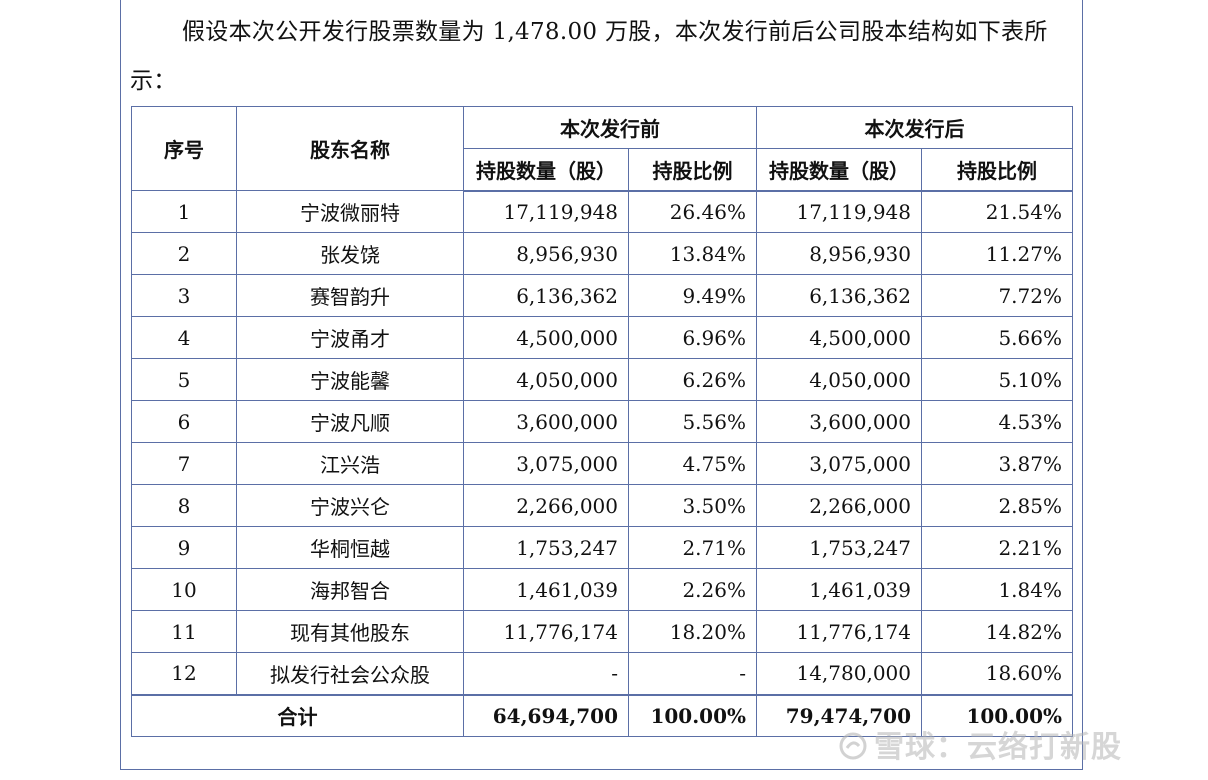  Describe the element at coordinates (997, 673) in the screenshot. I see `row-after-ratio: 18.60%` at that location.